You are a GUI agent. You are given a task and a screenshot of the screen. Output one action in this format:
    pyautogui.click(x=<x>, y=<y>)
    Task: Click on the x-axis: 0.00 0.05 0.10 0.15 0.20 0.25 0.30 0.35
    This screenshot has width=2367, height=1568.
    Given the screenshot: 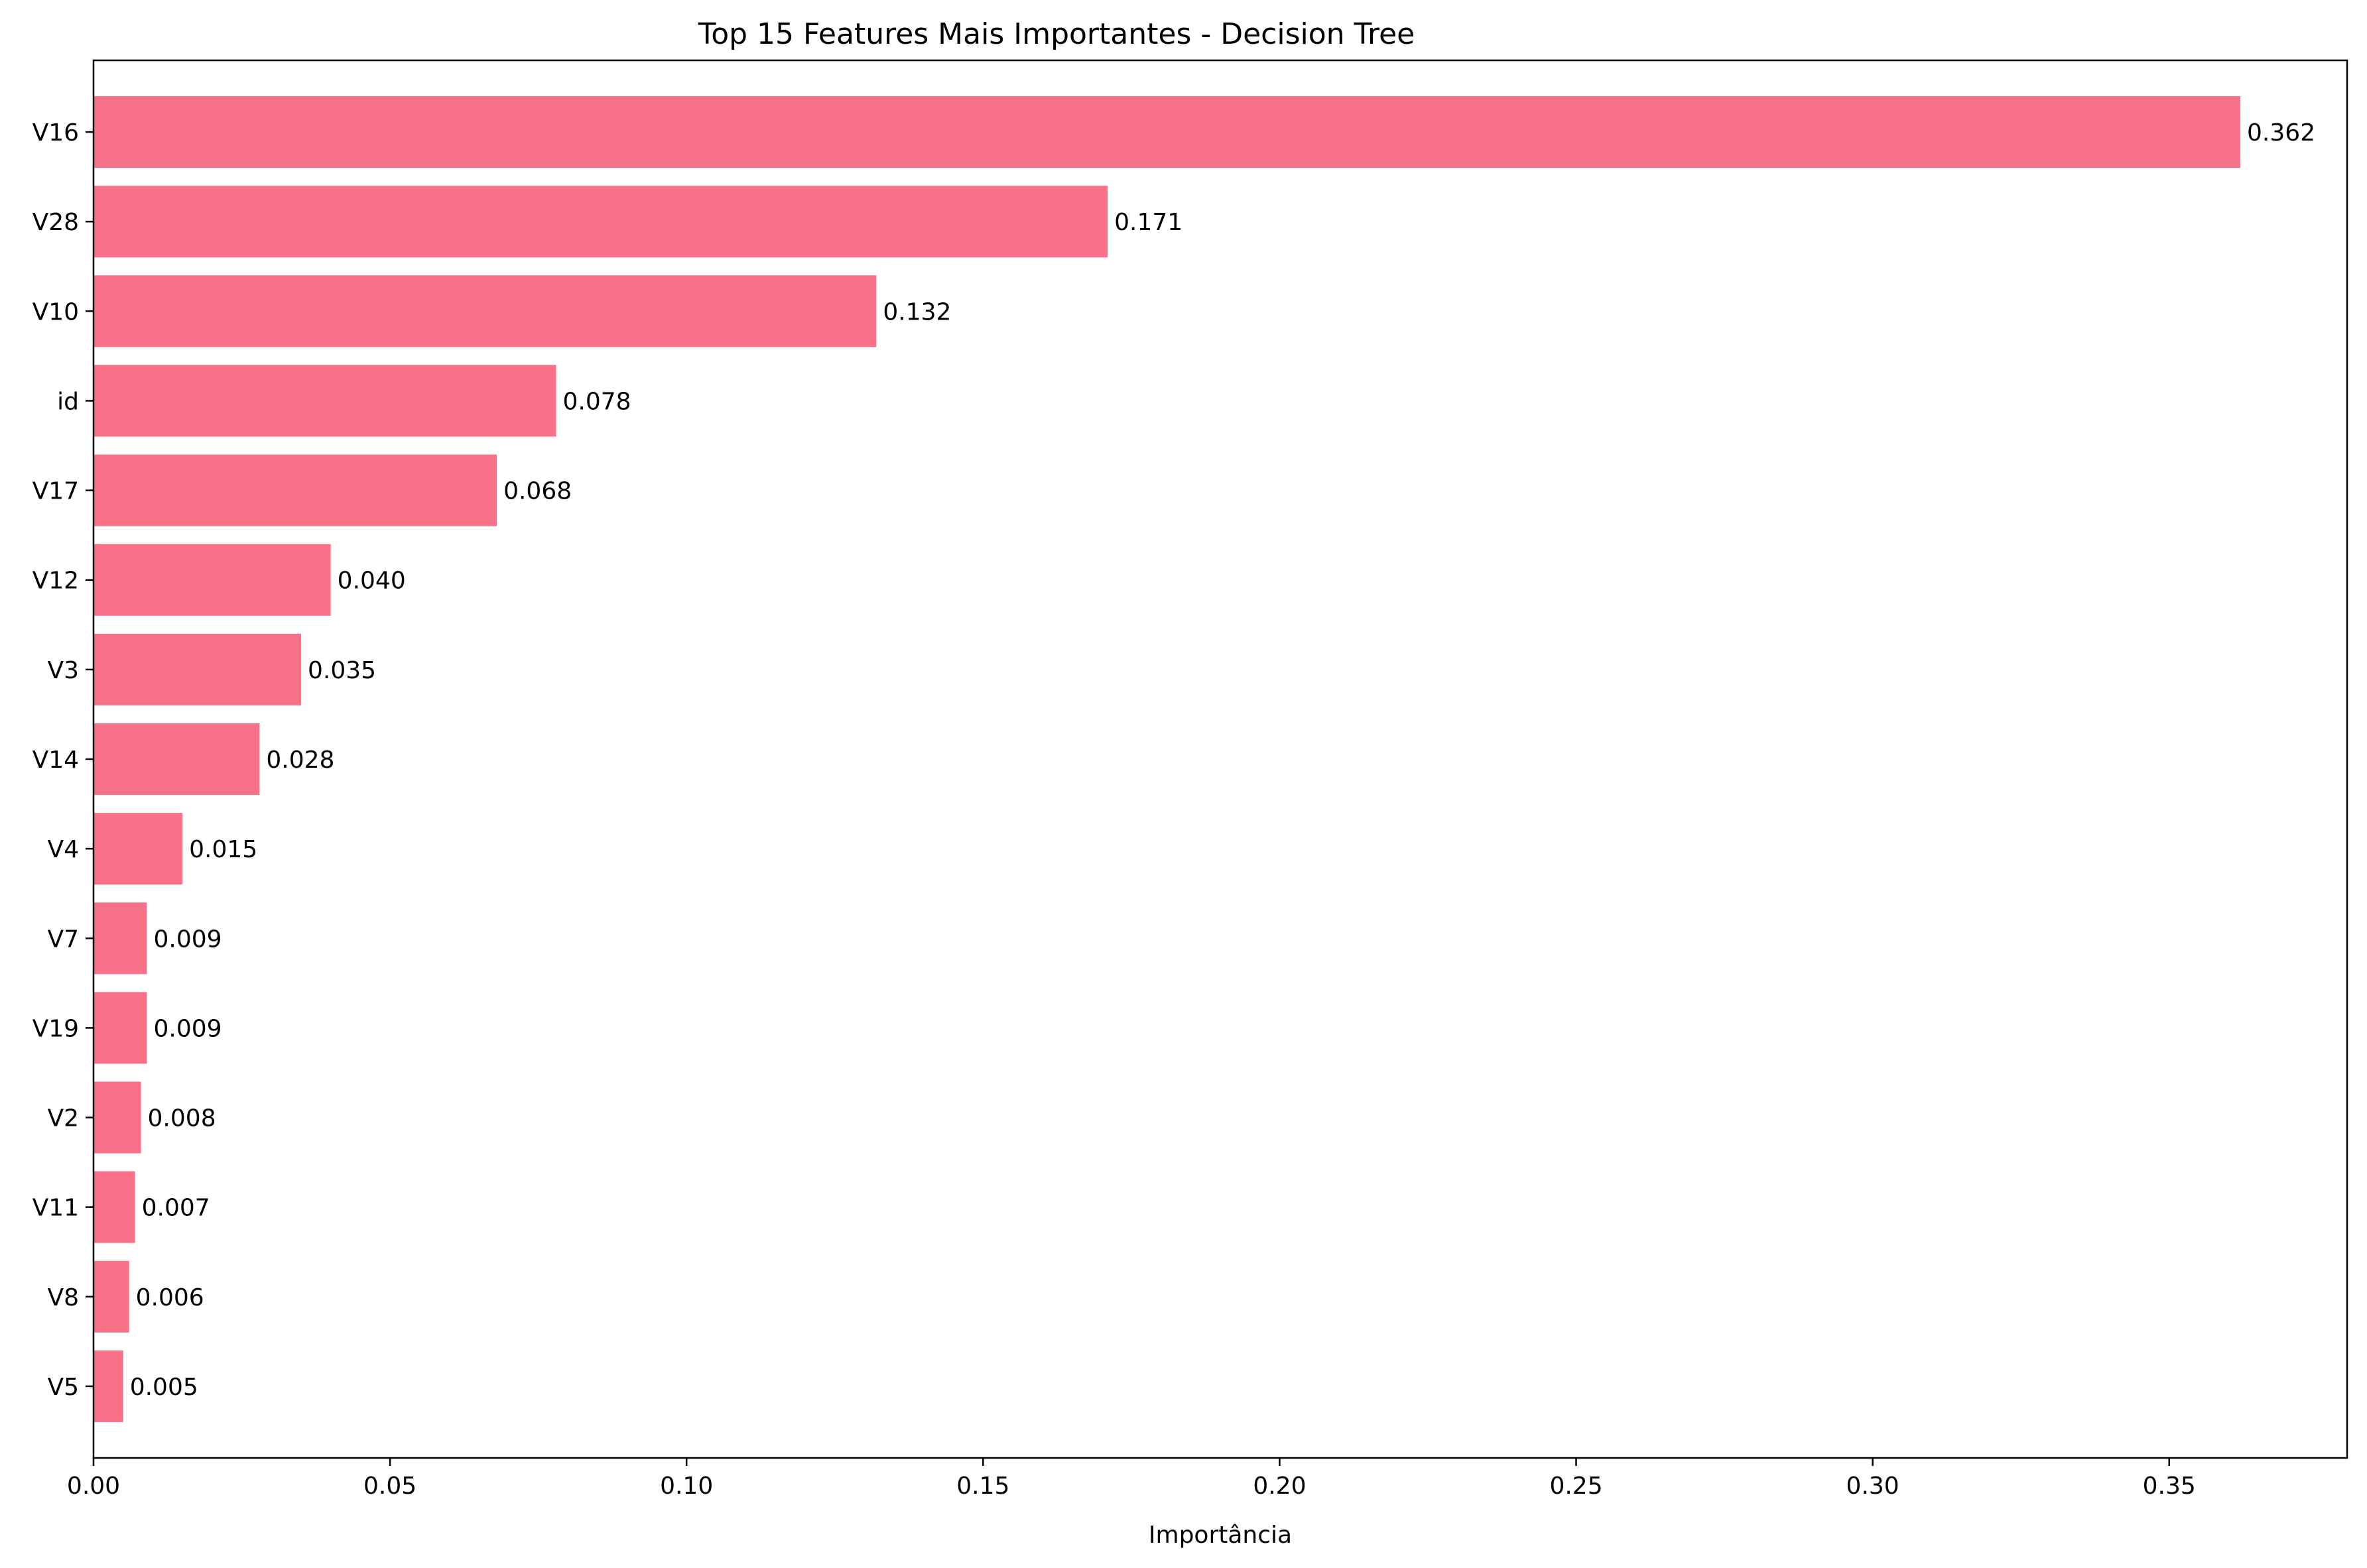 What is the action you would take?
    pyautogui.click(x=1131, y=1479)
    